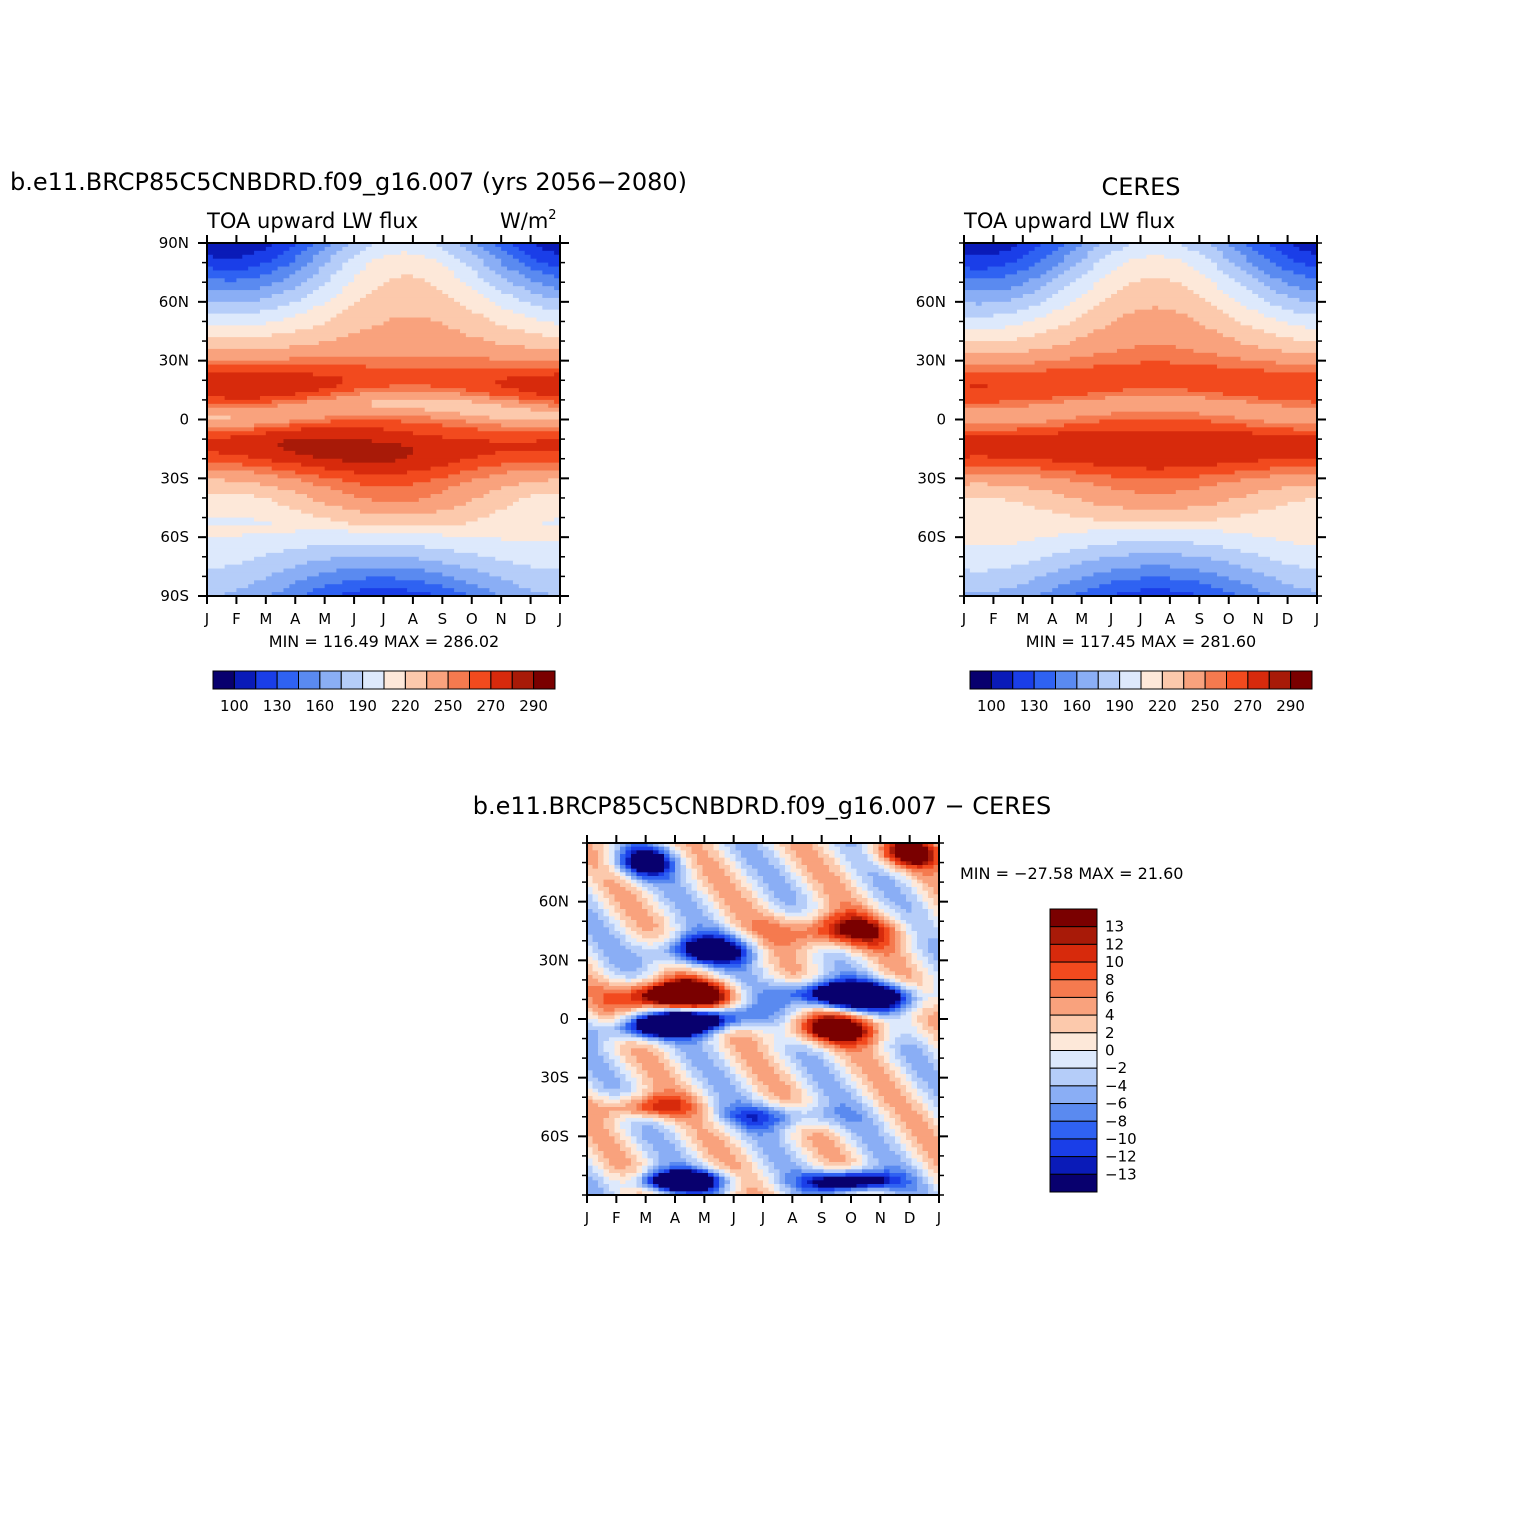  What do you see at coordinates (1073, 1059) in the screenshot?
I see `colorbar-box` at bounding box center [1073, 1059].